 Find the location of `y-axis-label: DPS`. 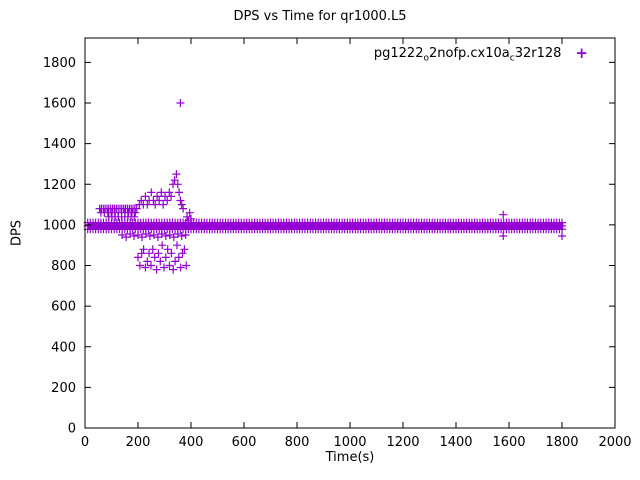

y-axis-label: DPS is located at coordinates (17, 233).